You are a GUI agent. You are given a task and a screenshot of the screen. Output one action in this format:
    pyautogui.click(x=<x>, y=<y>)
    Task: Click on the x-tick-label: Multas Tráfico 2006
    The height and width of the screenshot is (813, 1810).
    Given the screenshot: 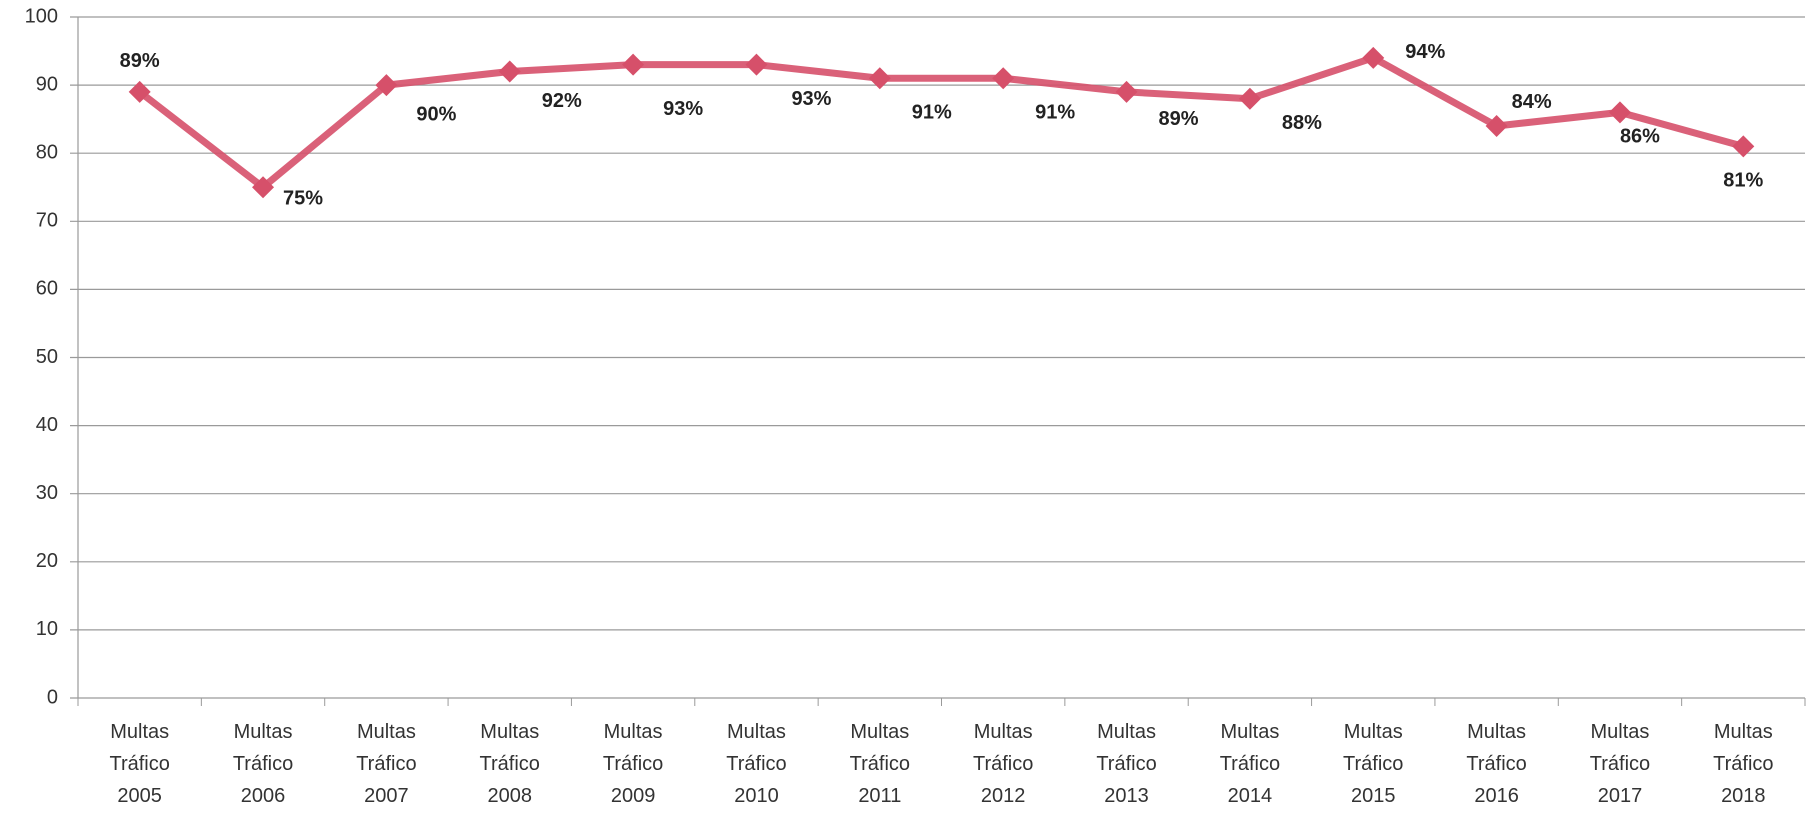 What is the action you would take?
    pyautogui.click(x=263, y=764)
    